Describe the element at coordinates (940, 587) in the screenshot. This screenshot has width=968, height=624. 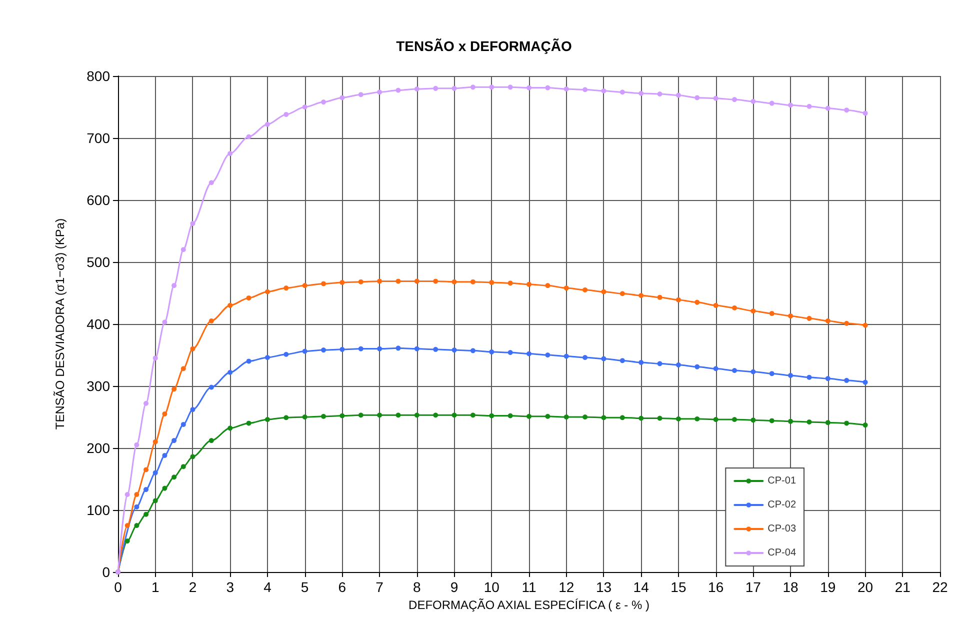
I see `x-tick-label: 22` at that location.